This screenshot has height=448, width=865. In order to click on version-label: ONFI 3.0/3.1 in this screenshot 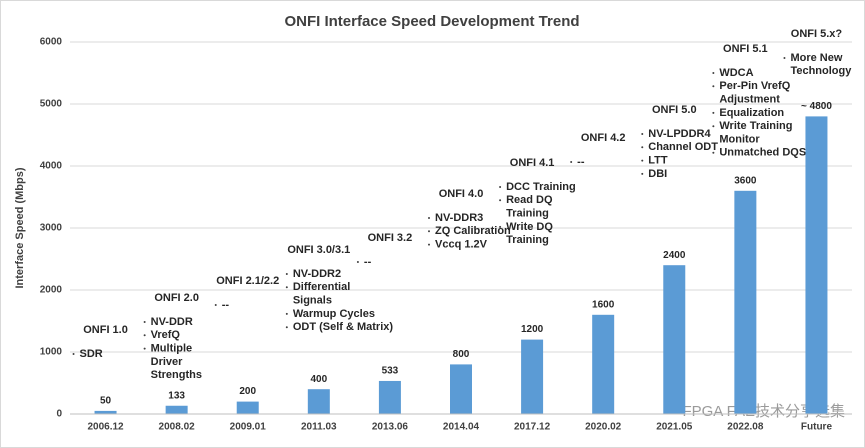, I will do `click(318, 250)`.